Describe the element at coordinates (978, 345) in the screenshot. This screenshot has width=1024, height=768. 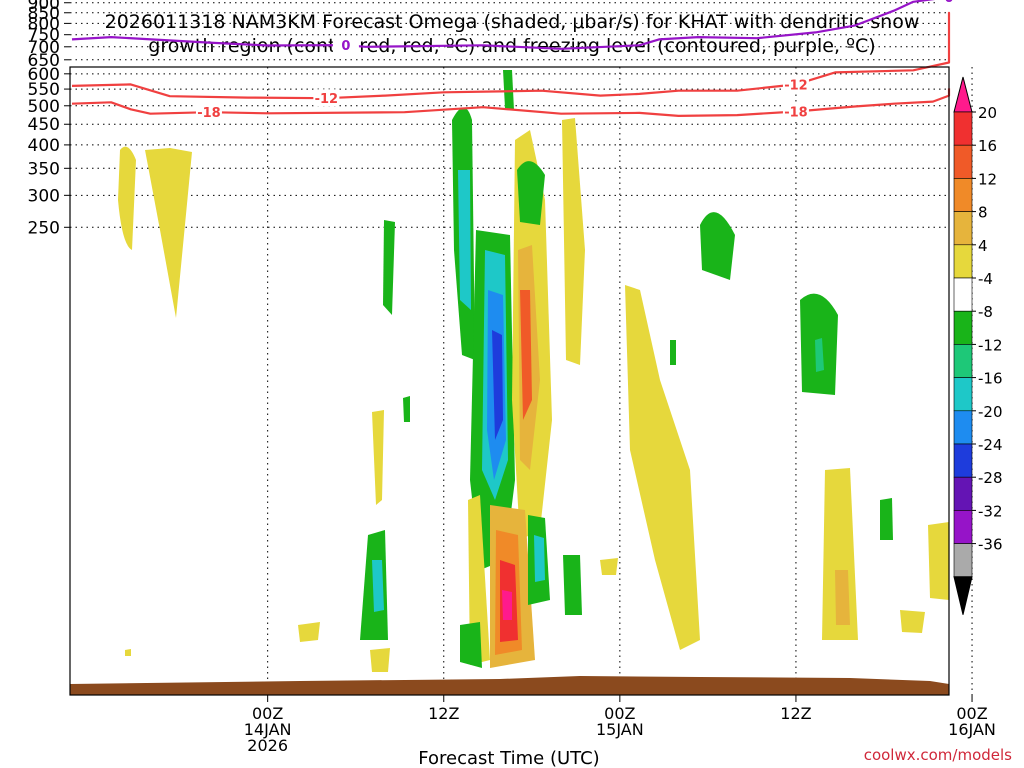
I see `colorbar: 20 16 12 8 4 -4 -8 -12 -16 -20 -24 -28 -32 -36` at that location.